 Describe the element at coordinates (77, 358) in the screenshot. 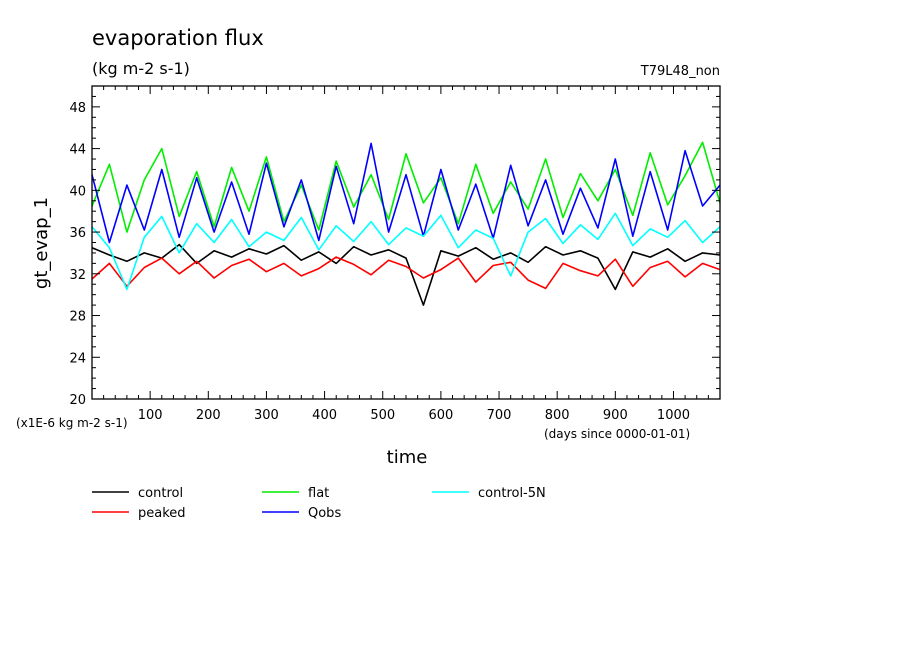

I see `y-tick-label: 24` at that location.